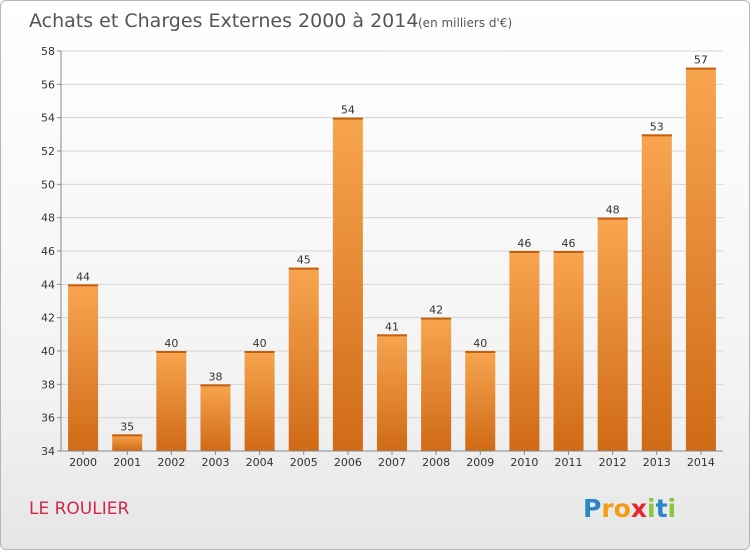 The height and width of the screenshot is (550, 750). What do you see at coordinates (656, 293) in the screenshot?
I see `bar-2013` at bounding box center [656, 293].